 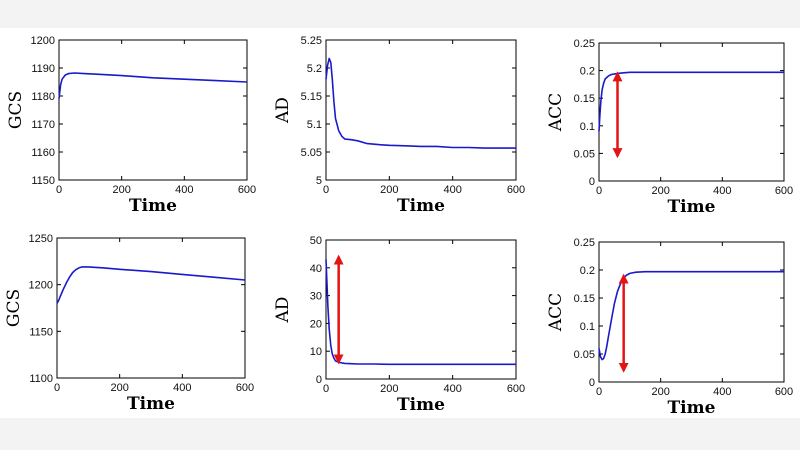 I want to click on y-tick-label: 20, so click(x=316, y=324).